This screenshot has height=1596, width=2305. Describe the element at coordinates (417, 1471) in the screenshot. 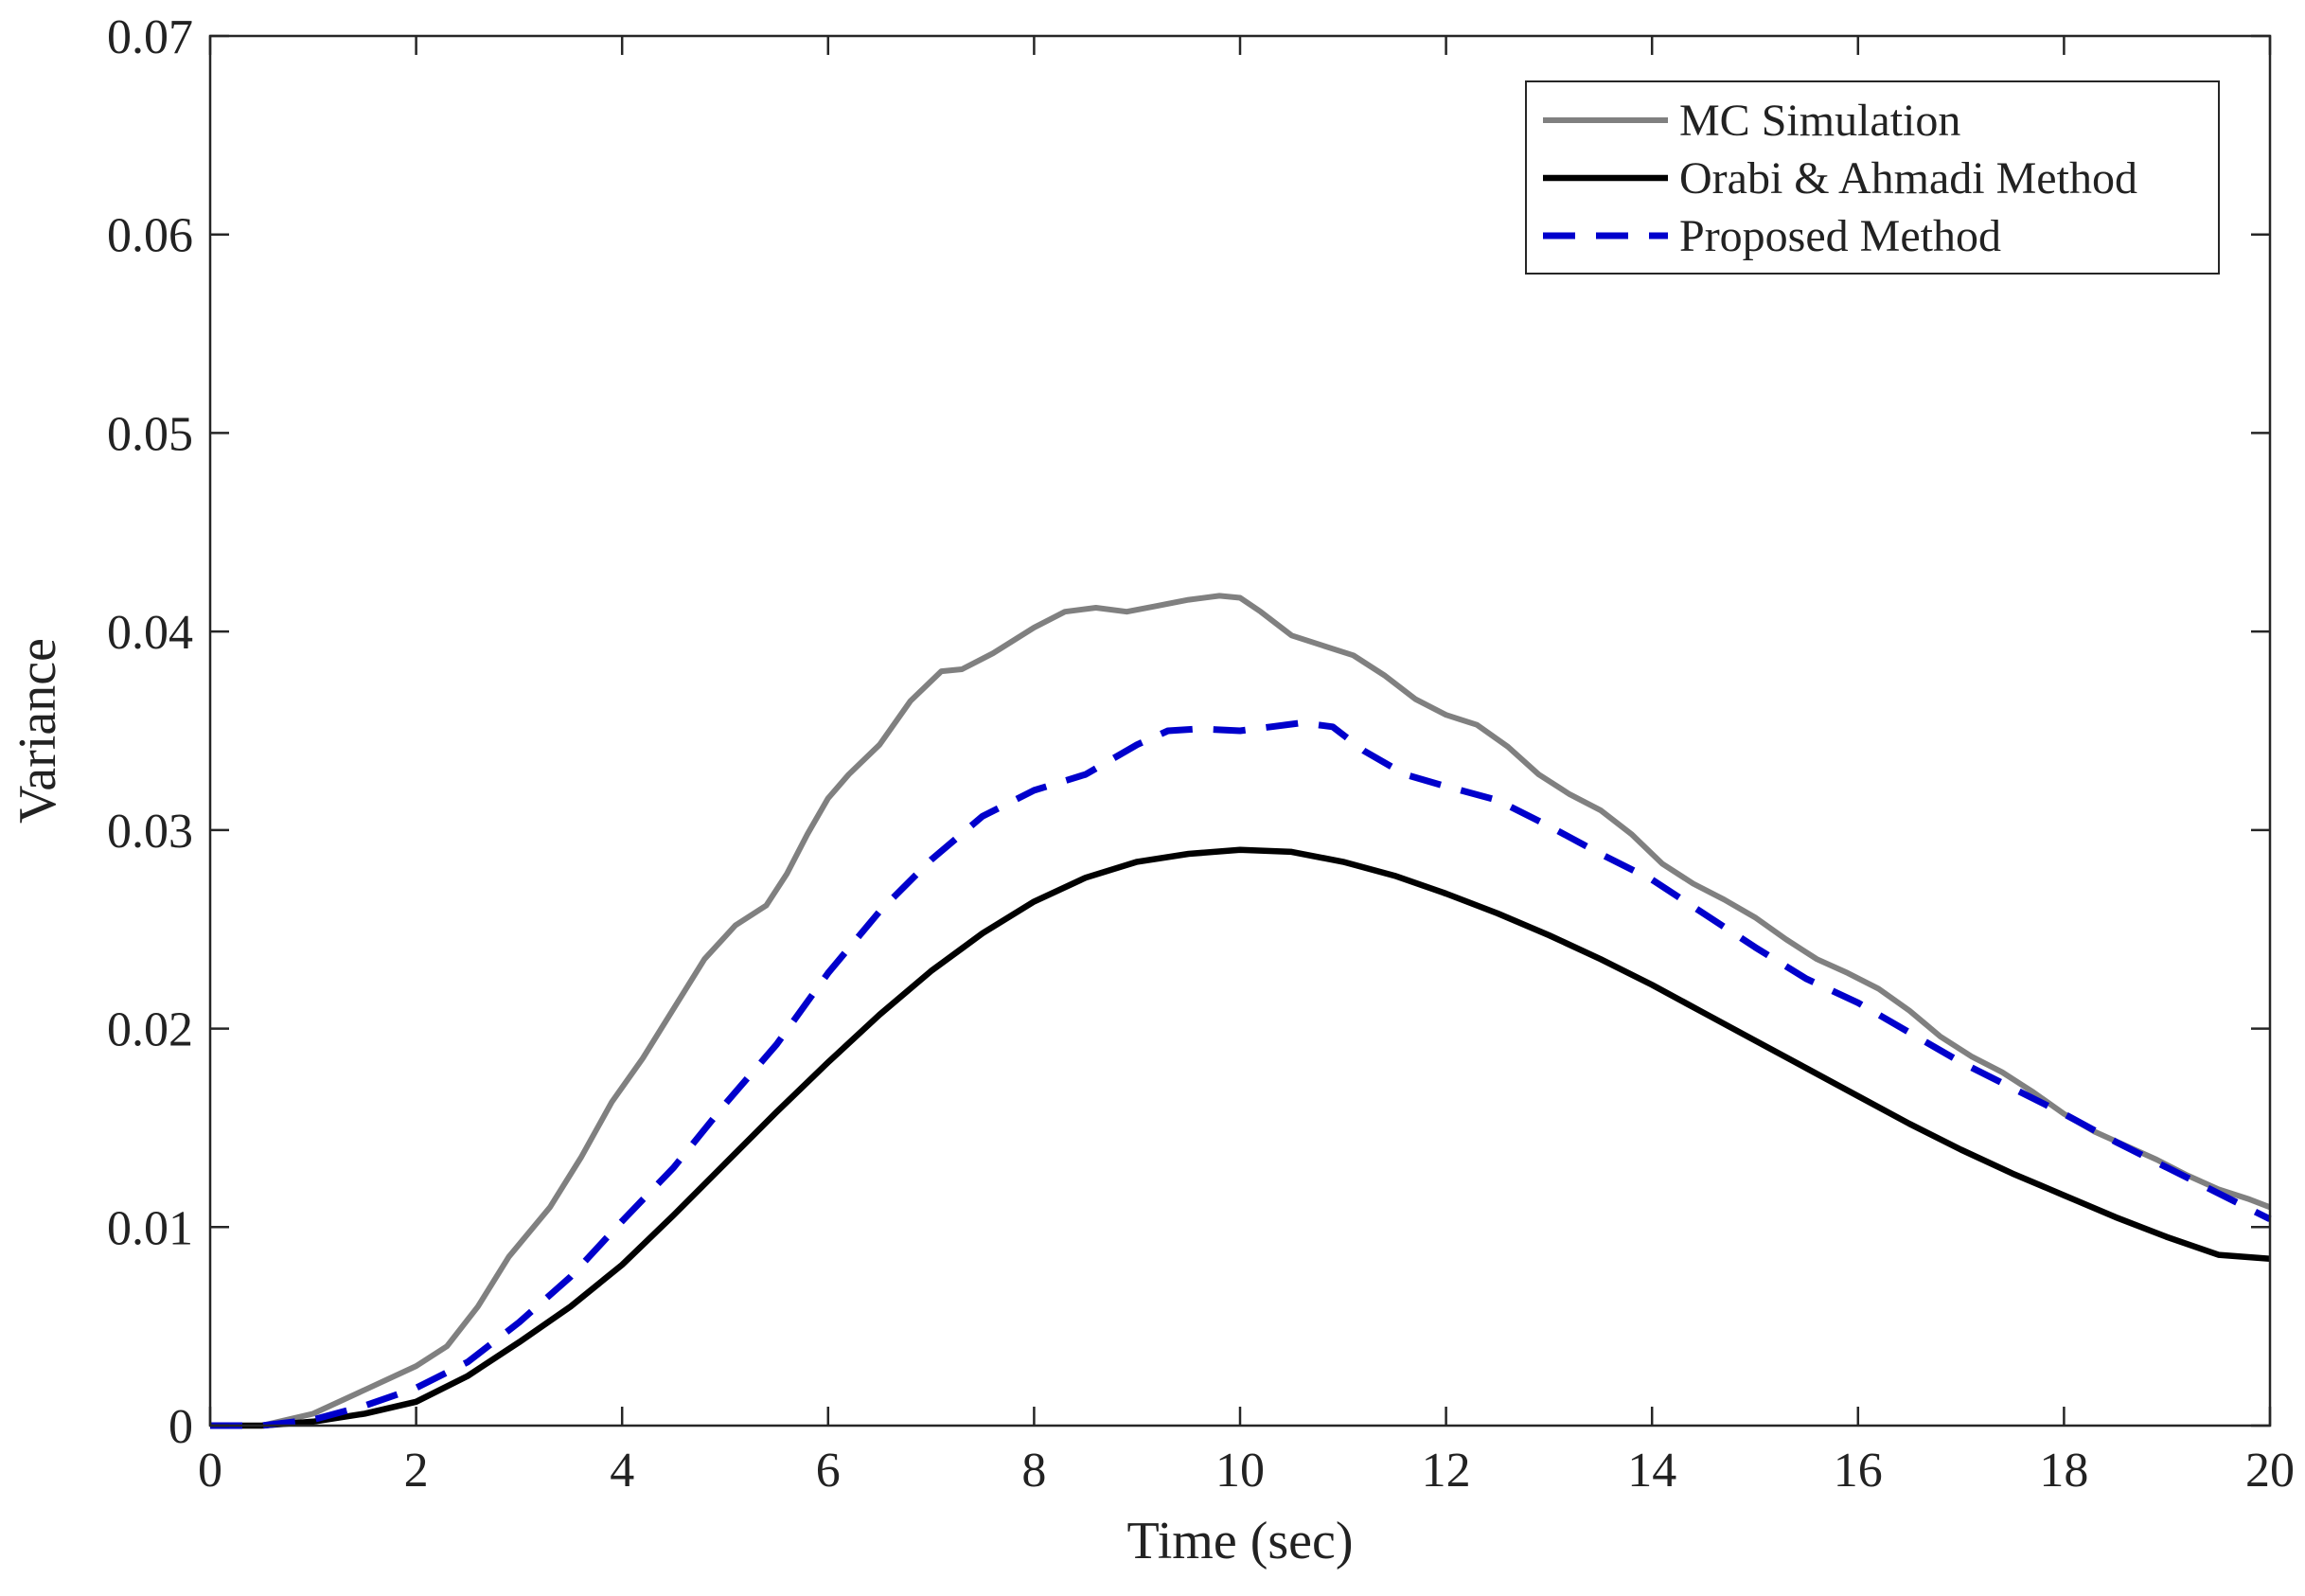

I see `x-tick-label: 2` at that location.